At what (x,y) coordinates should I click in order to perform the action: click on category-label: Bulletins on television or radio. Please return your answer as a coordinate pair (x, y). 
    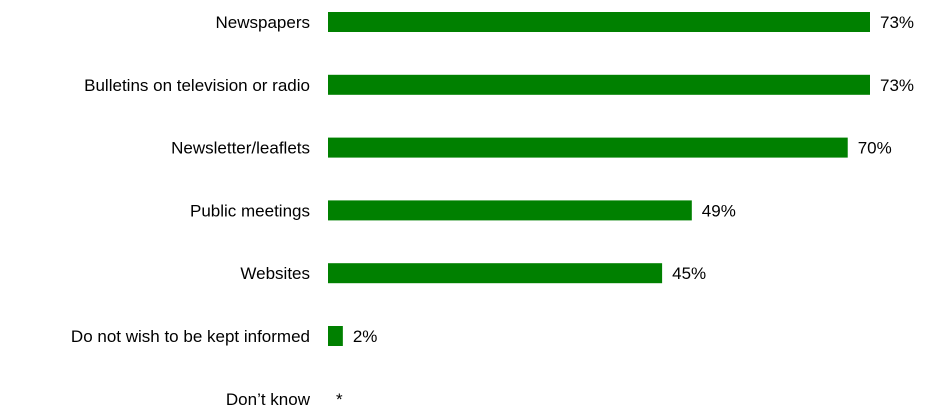
    Looking at the image, I should click on (197, 85).